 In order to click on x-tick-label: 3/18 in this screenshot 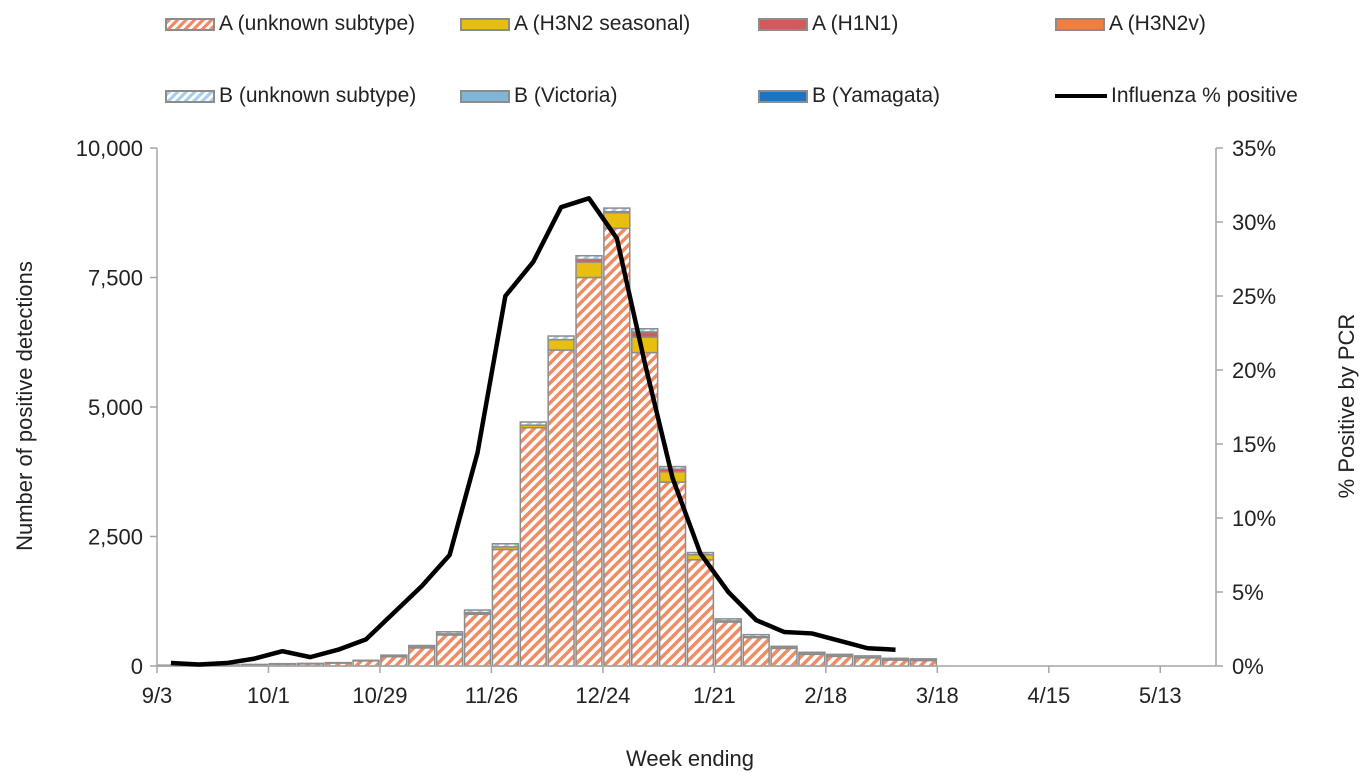, I will do `click(937, 695)`.